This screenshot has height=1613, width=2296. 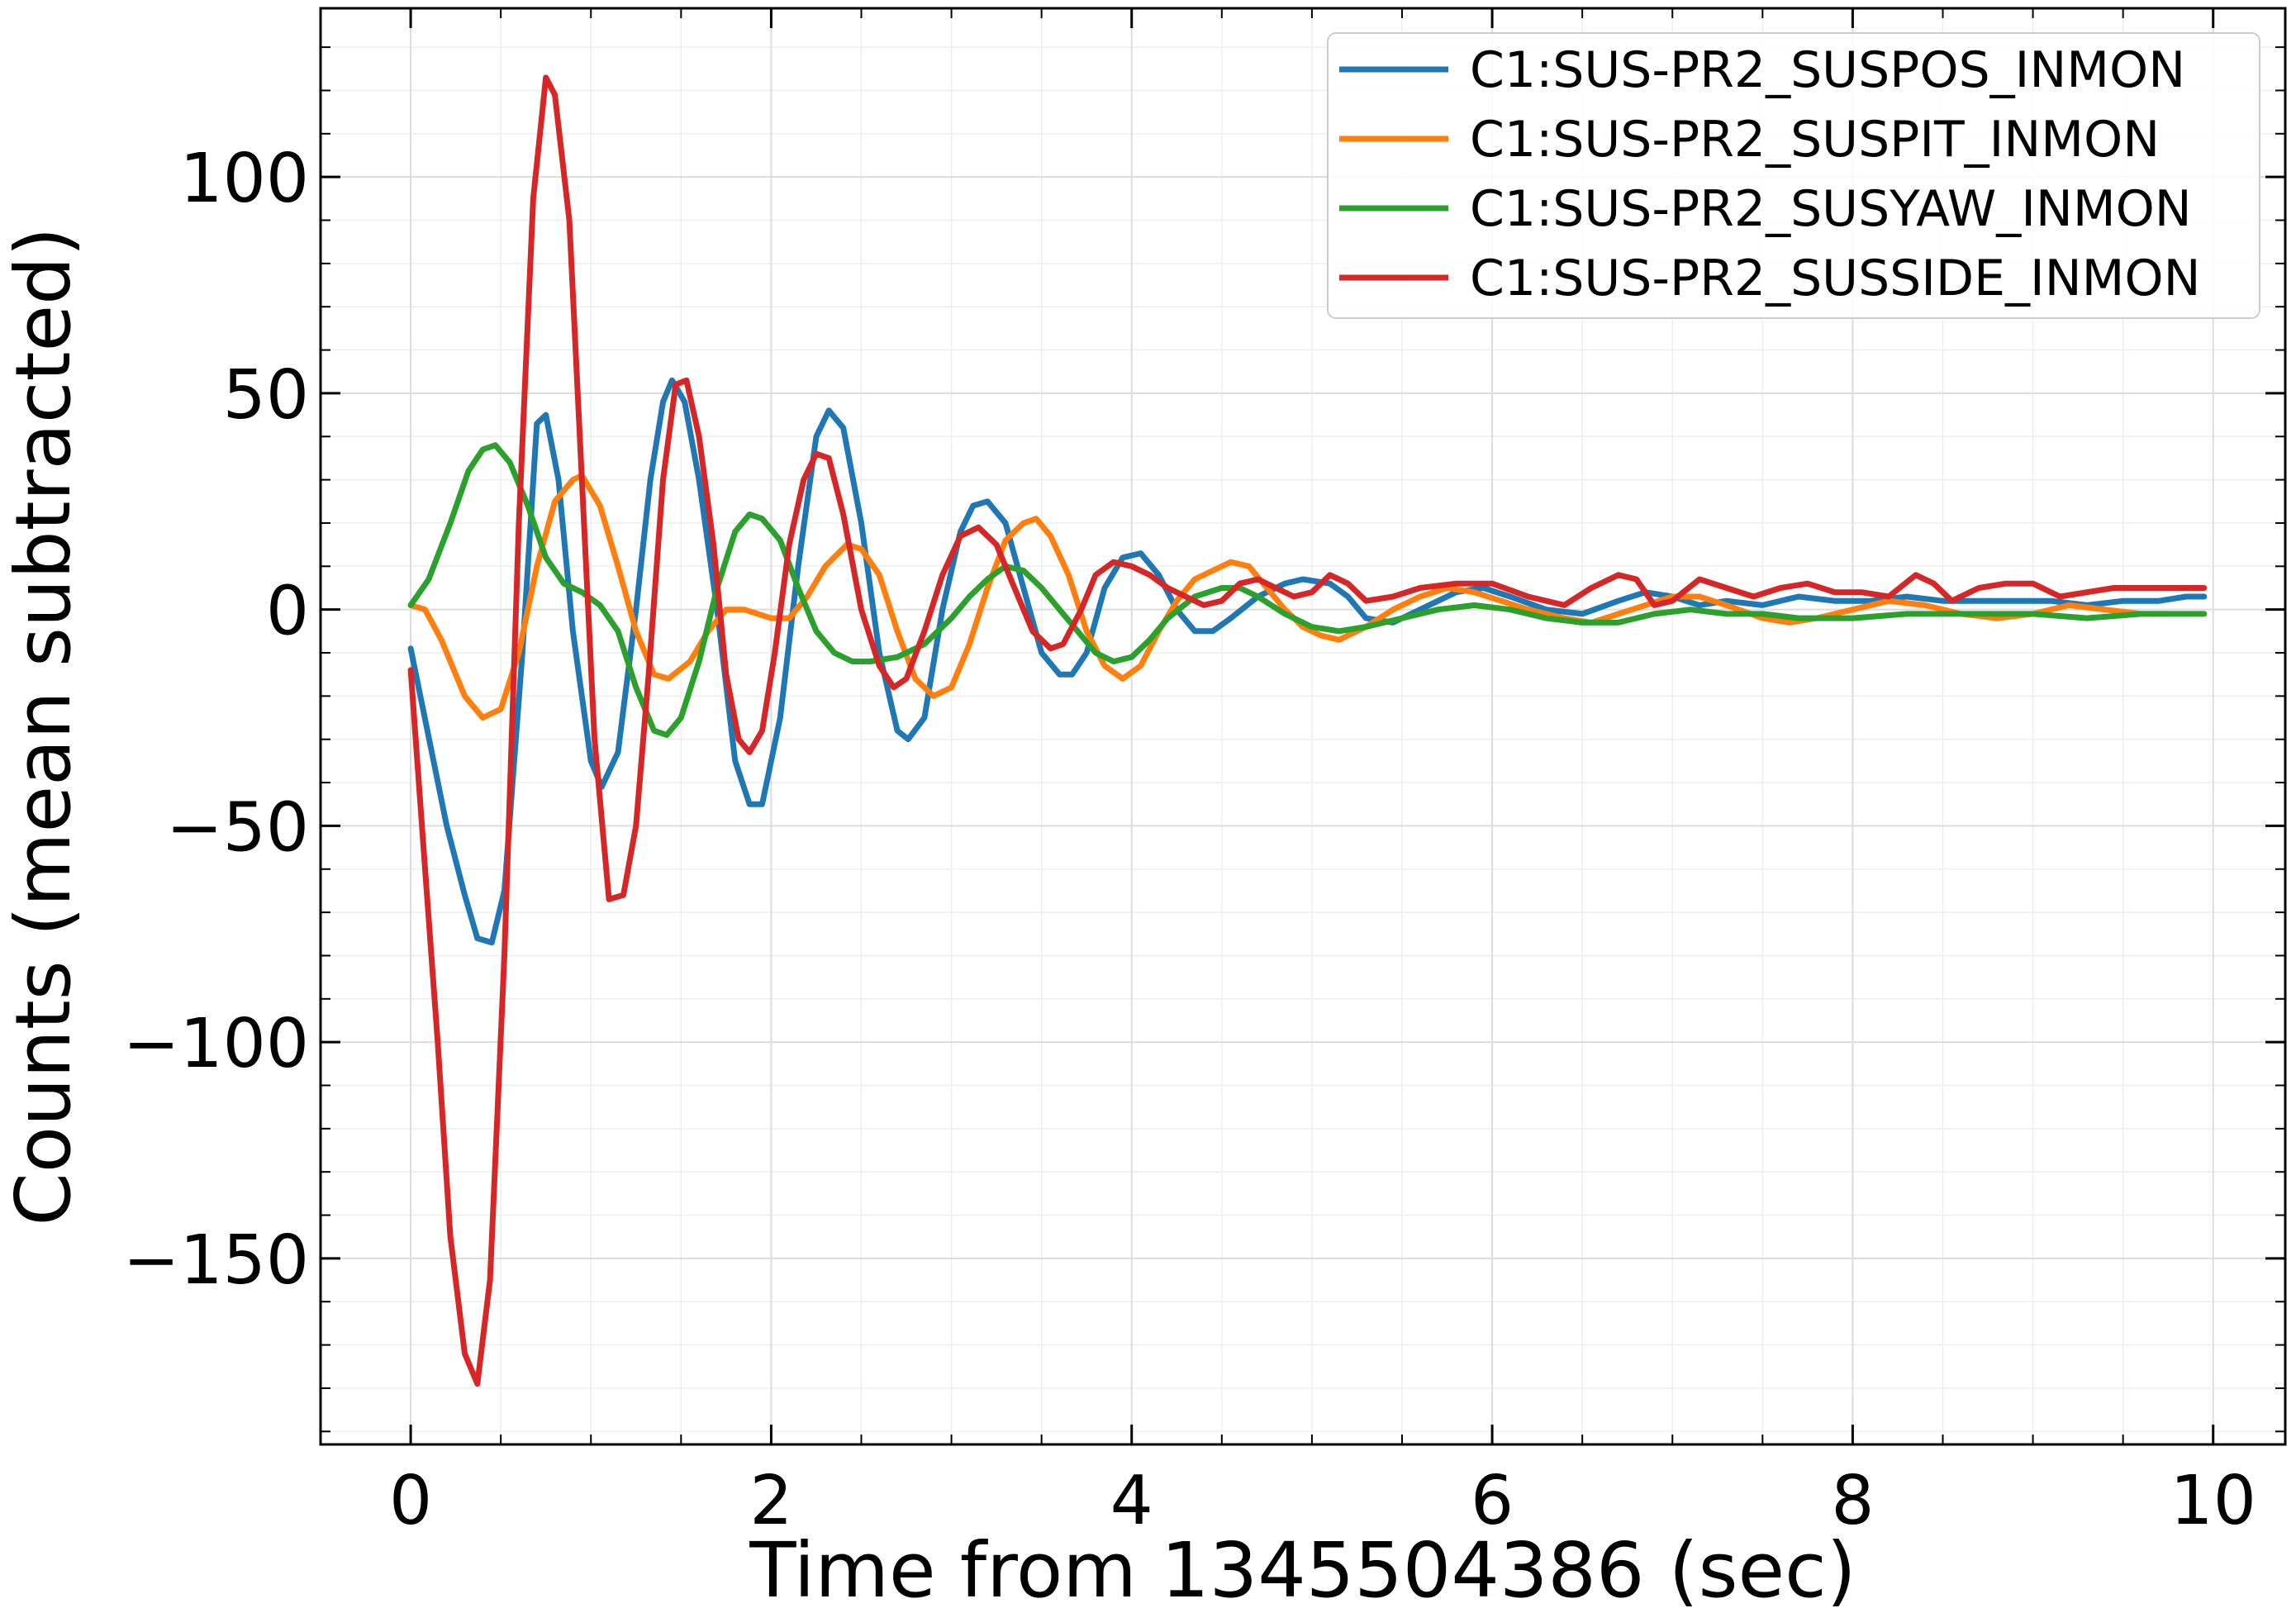 I want to click on legend-label-2: C1:SUS-PR2_SUSYAW_INMON, so click(x=1831, y=209).